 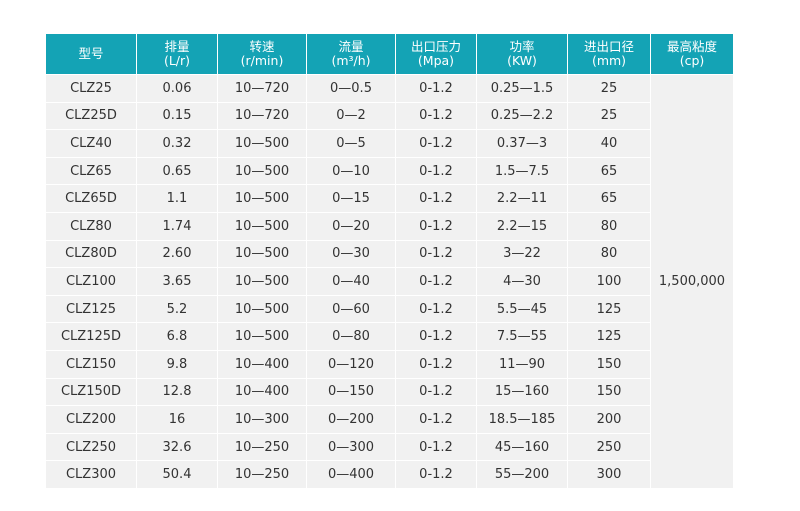 What do you see at coordinates (609, 171) in the screenshot?
I see `cell-port-diameter: 65` at bounding box center [609, 171].